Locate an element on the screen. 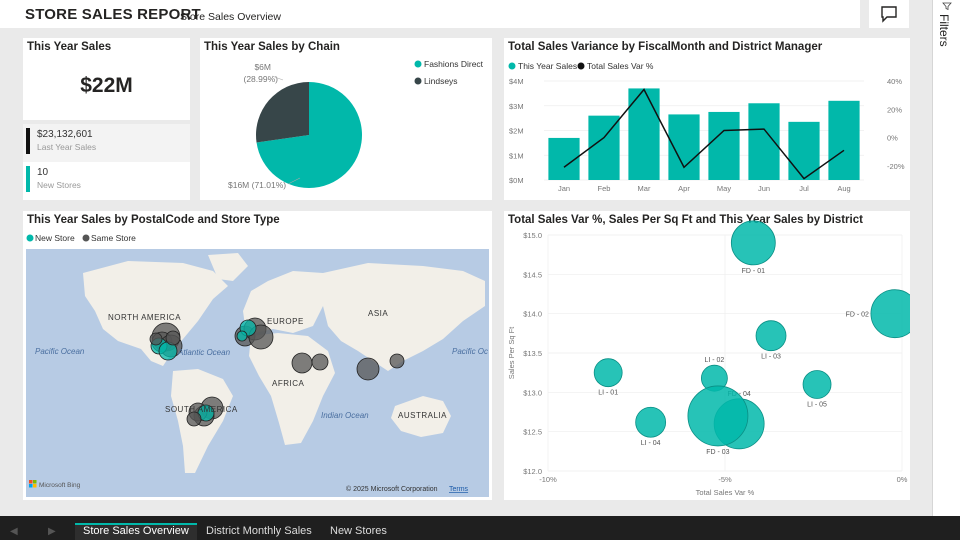 The height and width of the screenshot is (540, 960). bing-logo is located at coordinates (33, 484).